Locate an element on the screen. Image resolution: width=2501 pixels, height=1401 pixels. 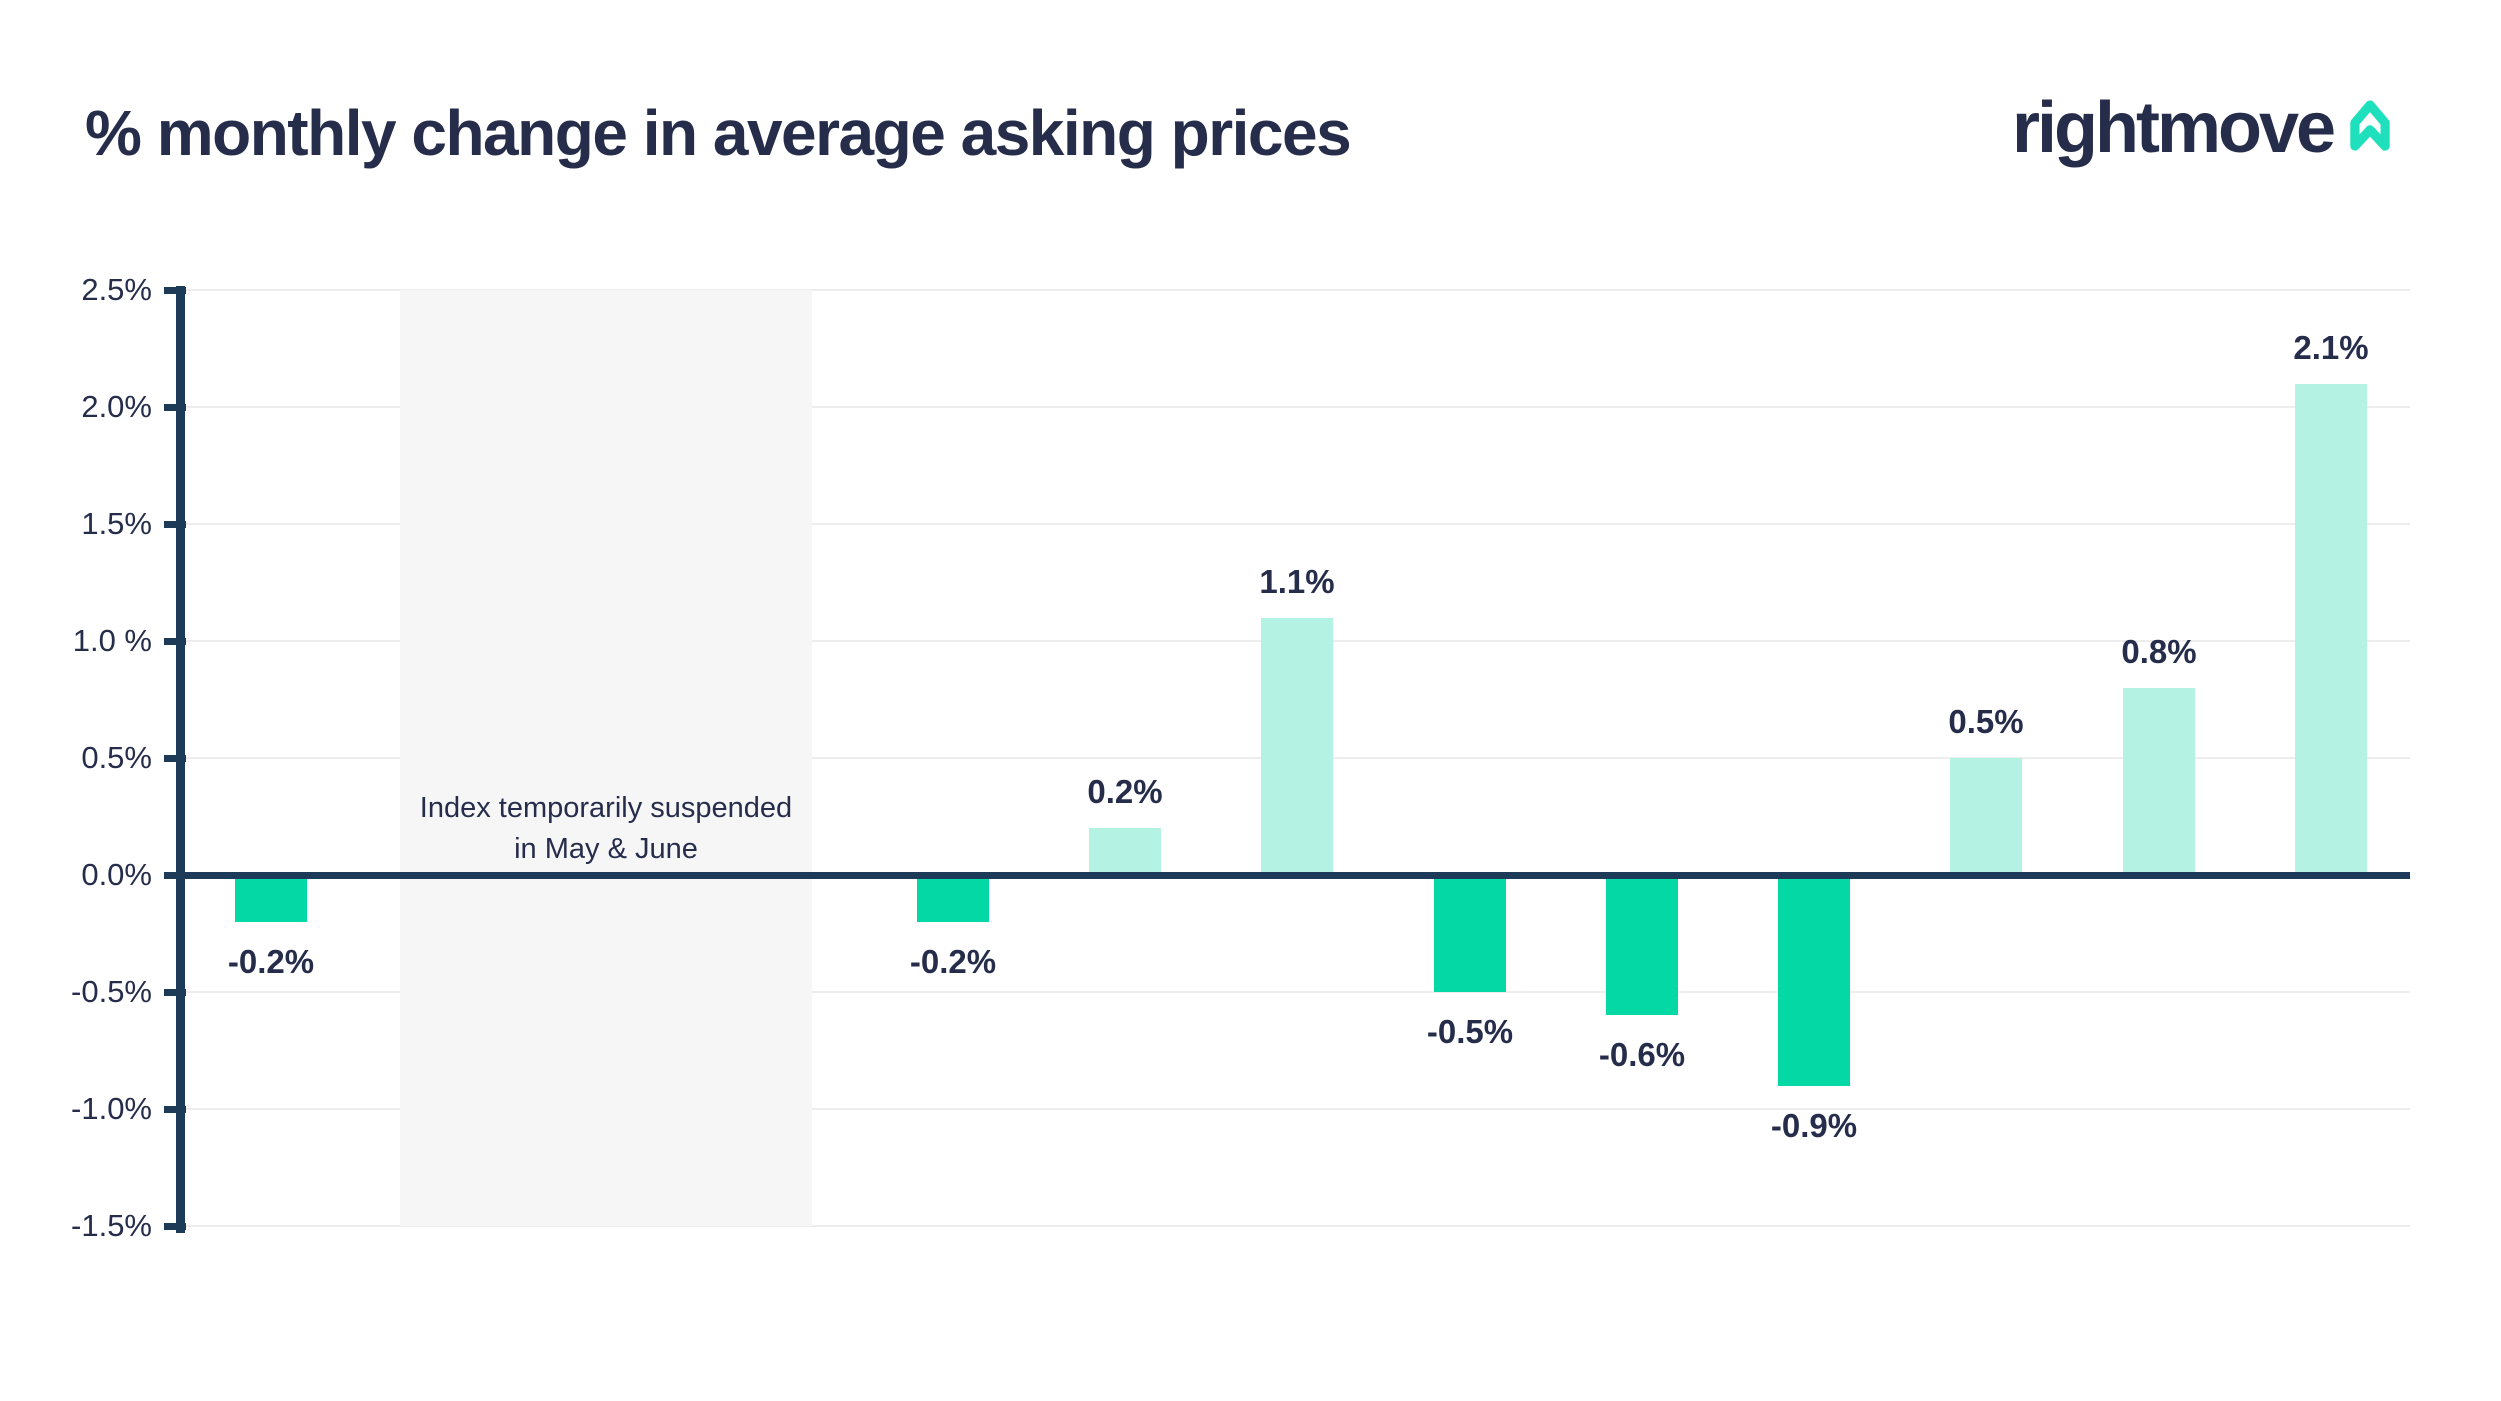
bar-value-label: 0.8% is located at coordinates (2159, 651).